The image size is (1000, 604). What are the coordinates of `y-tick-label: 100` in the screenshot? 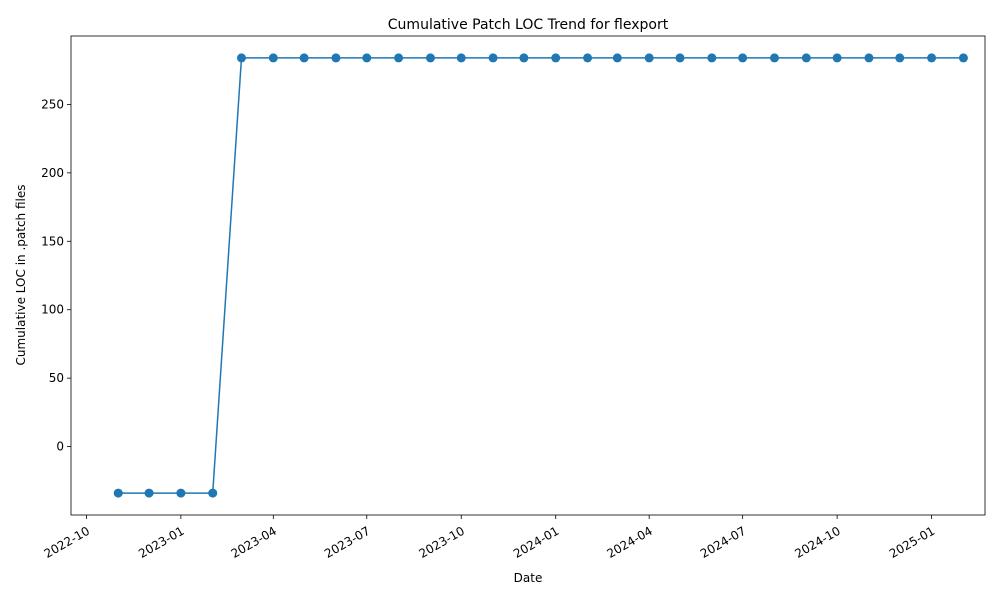 It's located at (52, 310).